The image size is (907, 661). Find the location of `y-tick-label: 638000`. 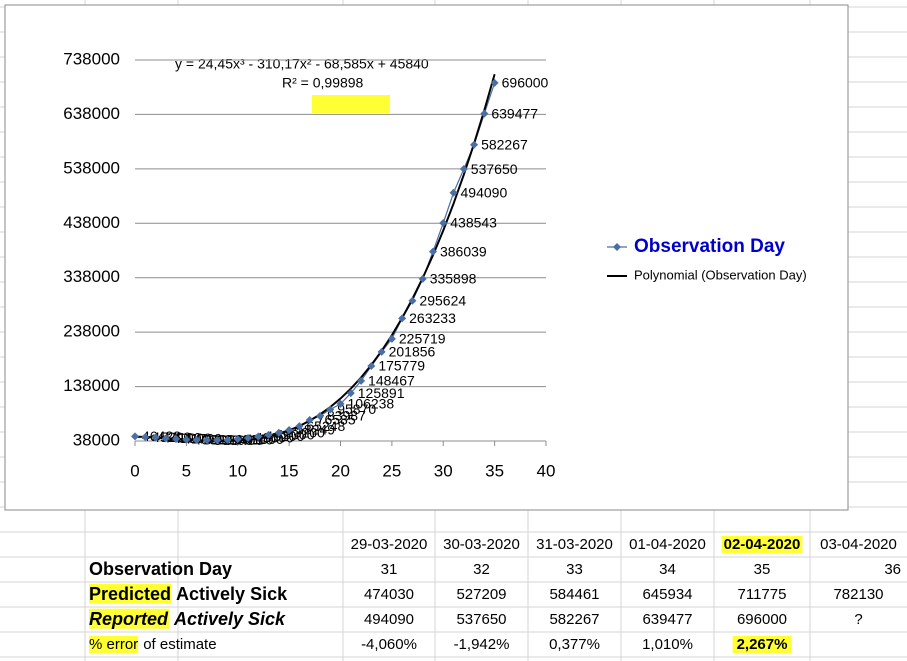

y-tick-label: 638000 is located at coordinates (91, 113).